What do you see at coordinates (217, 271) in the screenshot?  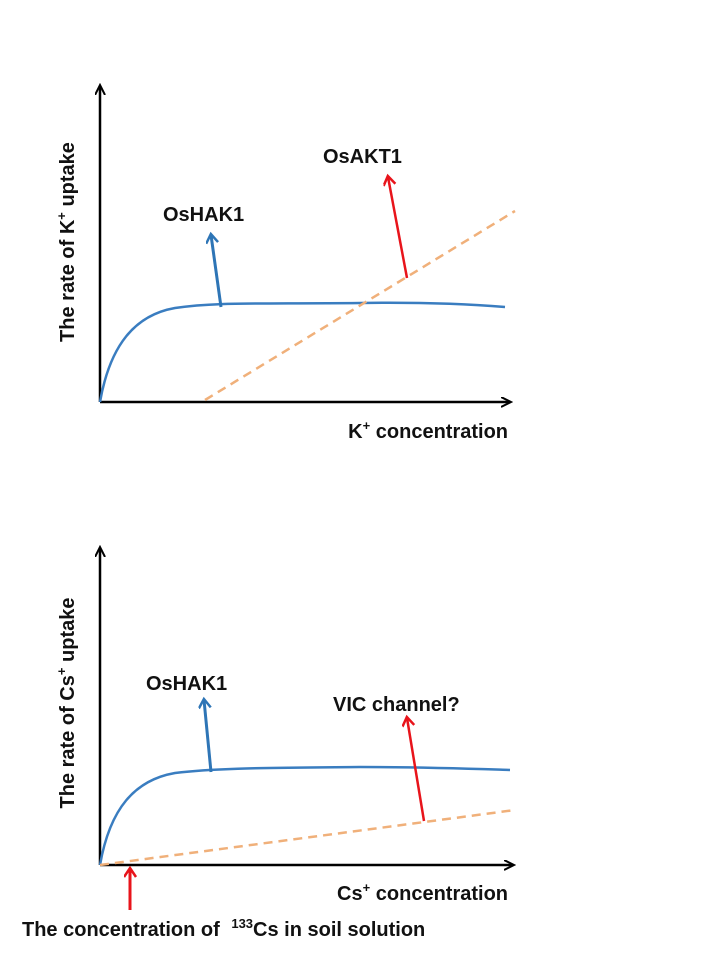 I see `panel-k-oshak1-arrow` at bounding box center [217, 271].